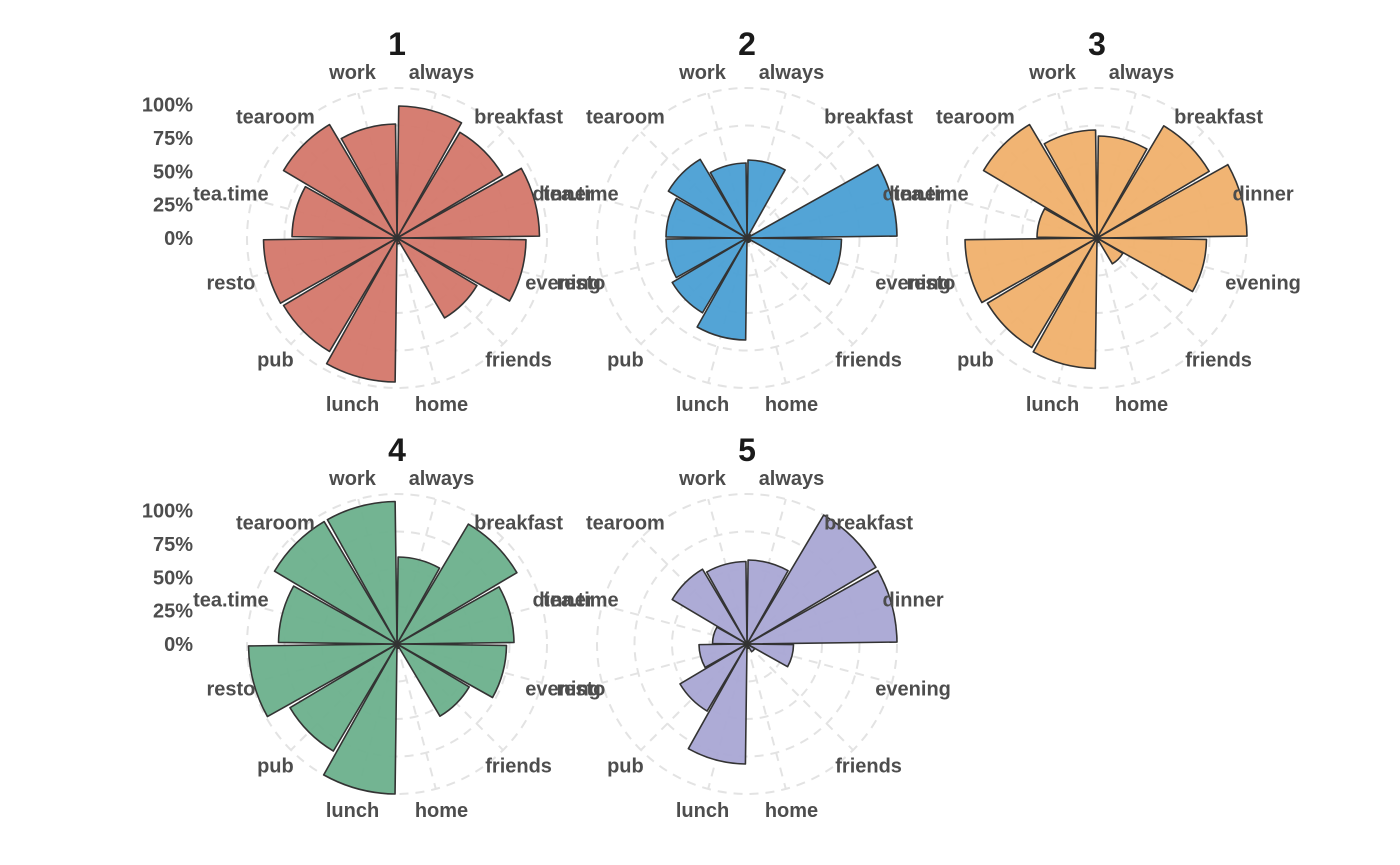 This screenshot has height=865, width=1400. I want to click on radial-tick-label: 75%, so click(173, 139).